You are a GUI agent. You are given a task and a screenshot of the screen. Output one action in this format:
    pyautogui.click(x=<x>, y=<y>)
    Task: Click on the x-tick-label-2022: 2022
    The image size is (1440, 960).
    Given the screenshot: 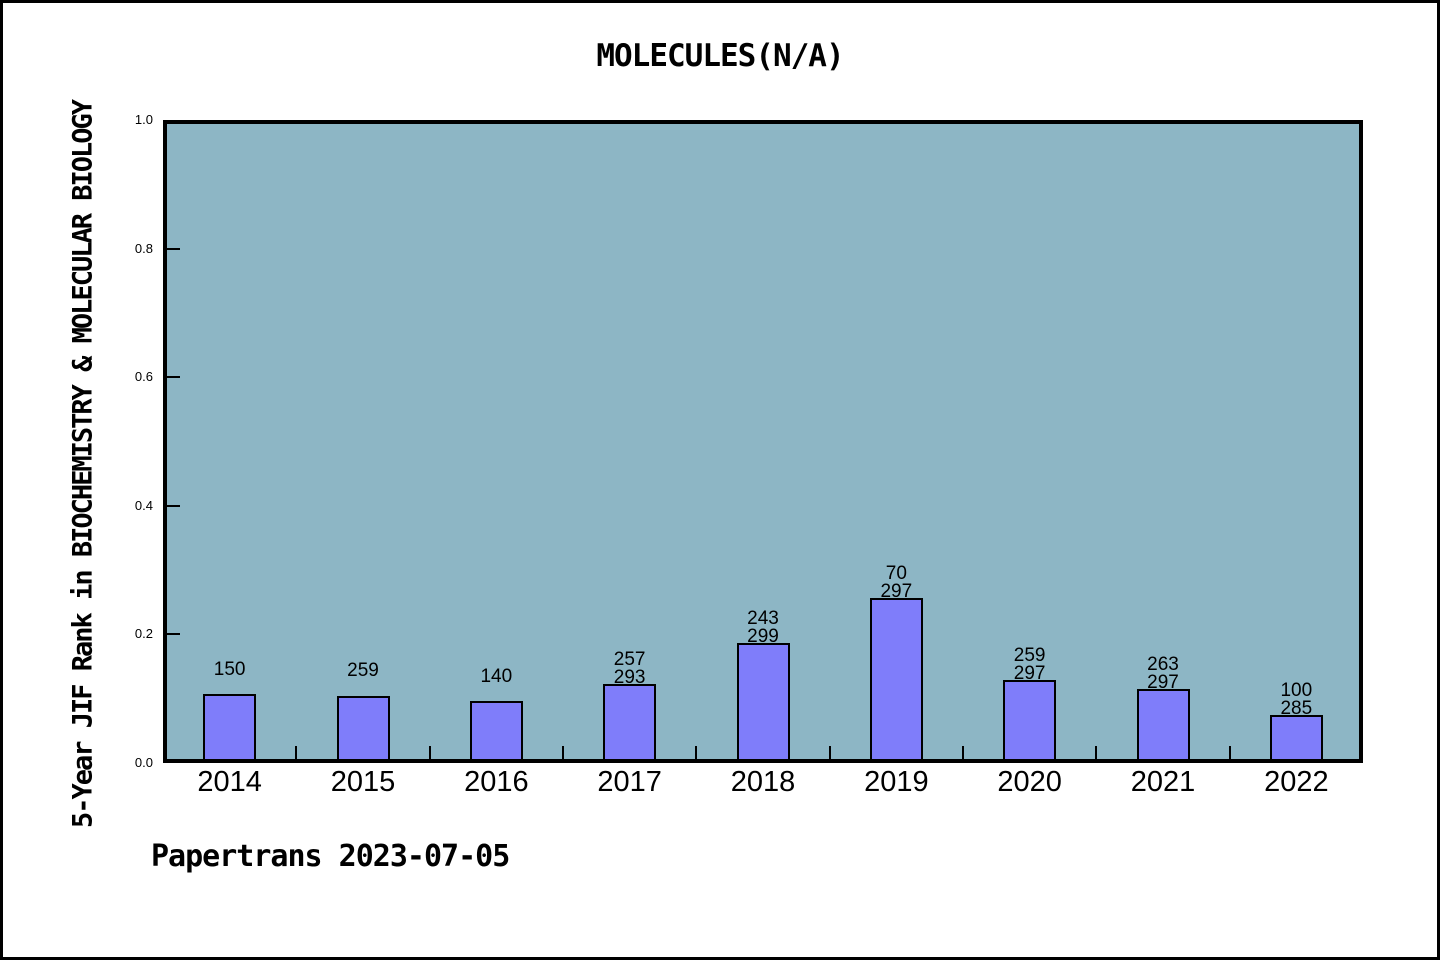 What is the action you would take?
    pyautogui.click(x=1296, y=782)
    